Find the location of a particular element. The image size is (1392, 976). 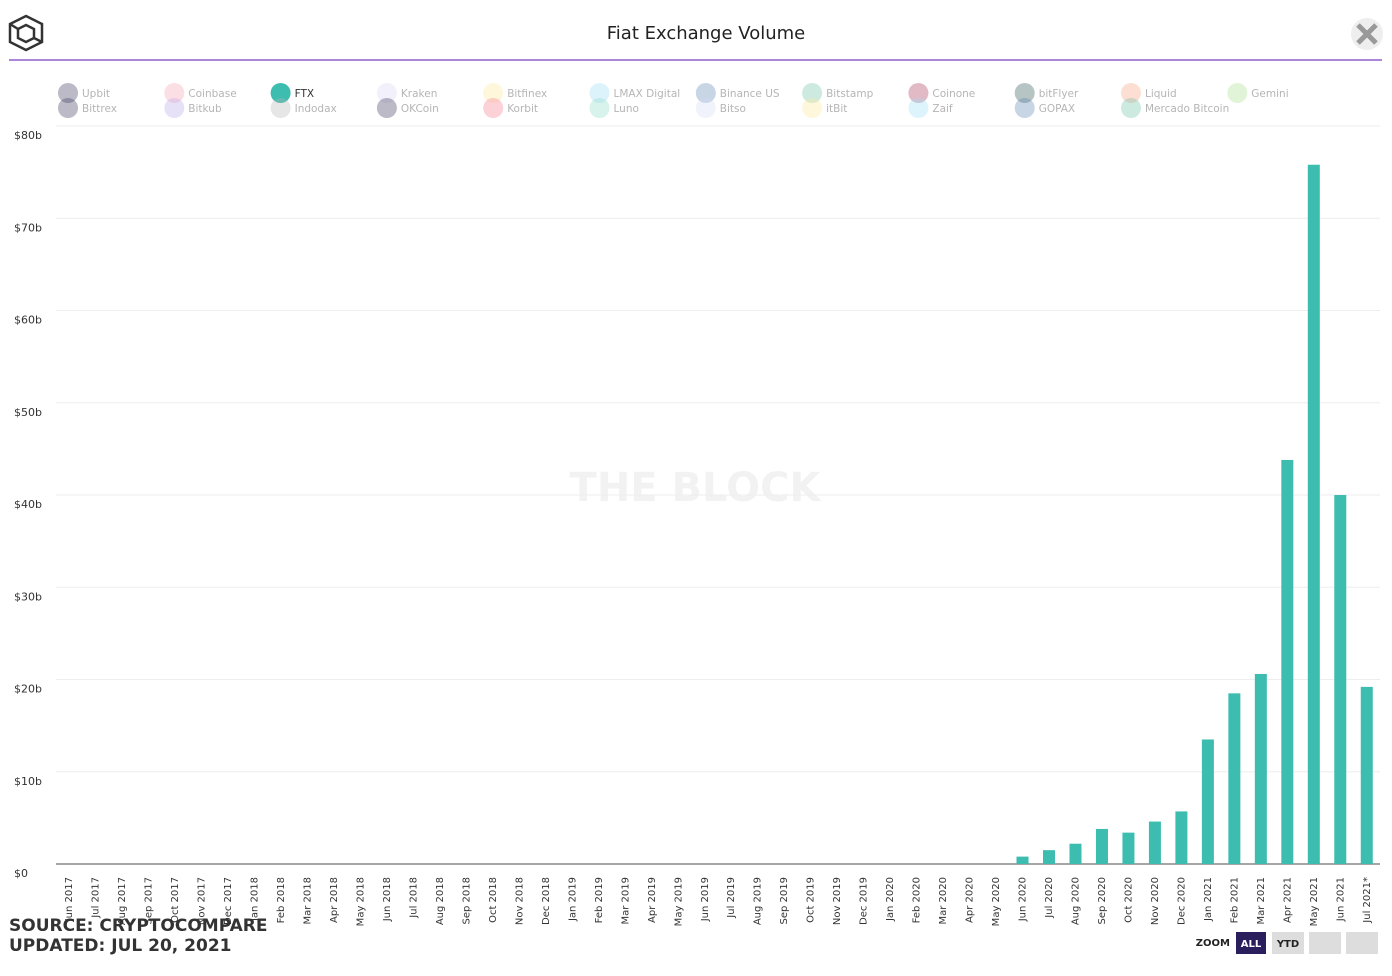

x-tick-label: Jul 2020 is located at coordinates (1049, 898).